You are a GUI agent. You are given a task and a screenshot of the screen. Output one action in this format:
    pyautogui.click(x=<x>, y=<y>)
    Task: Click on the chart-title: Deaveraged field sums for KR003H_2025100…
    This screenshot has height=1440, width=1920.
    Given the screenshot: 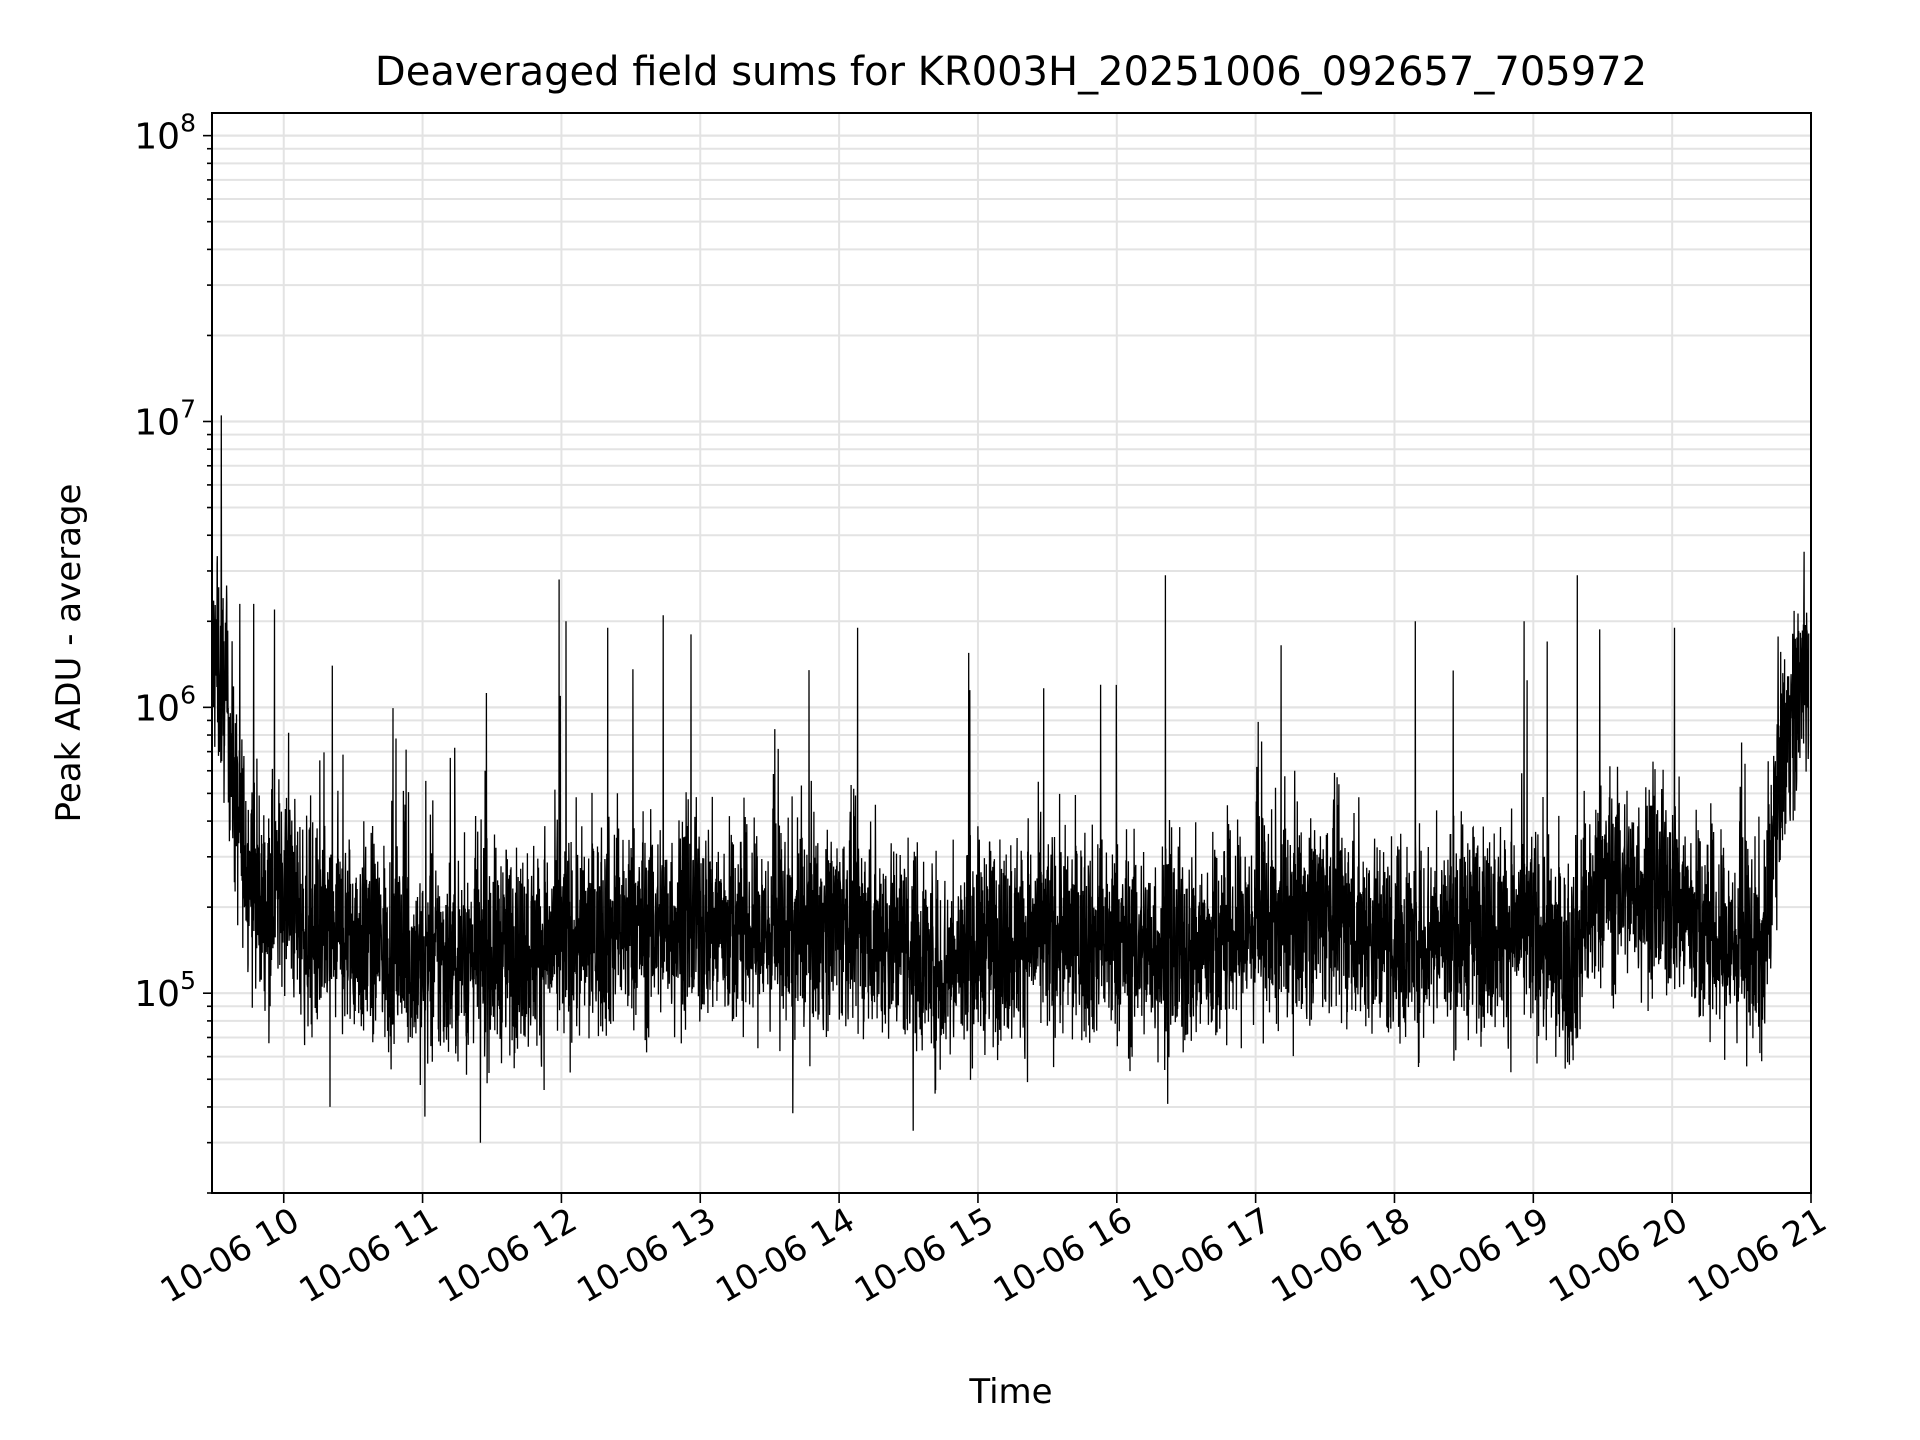 What is the action you would take?
    pyautogui.click(x=1011, y=72)
    